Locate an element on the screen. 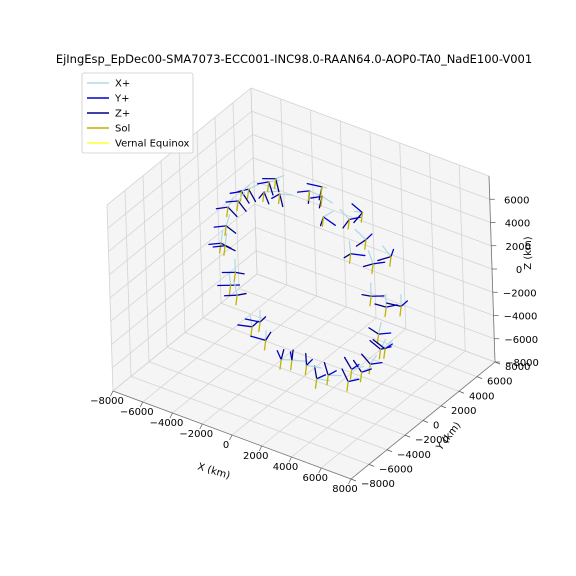 The image size is (576, 576). x-tick-label: −4000 is located at coordinates (167, 423).